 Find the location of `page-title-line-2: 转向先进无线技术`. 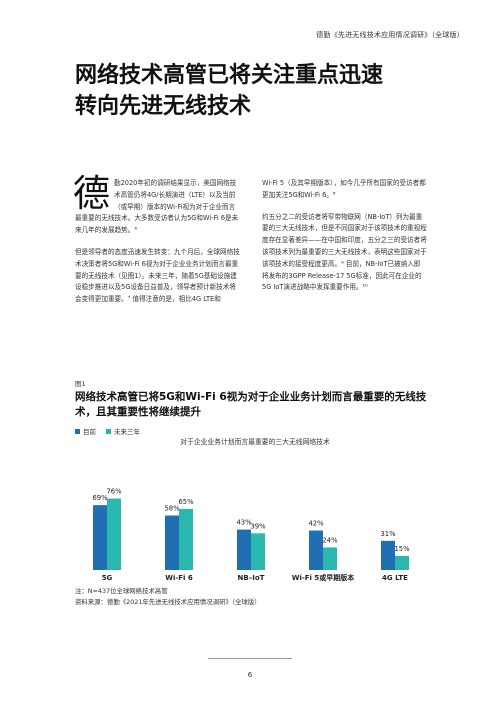

page-title-line-2: 转向先进无线技术 is located at coordinates (163, 106).